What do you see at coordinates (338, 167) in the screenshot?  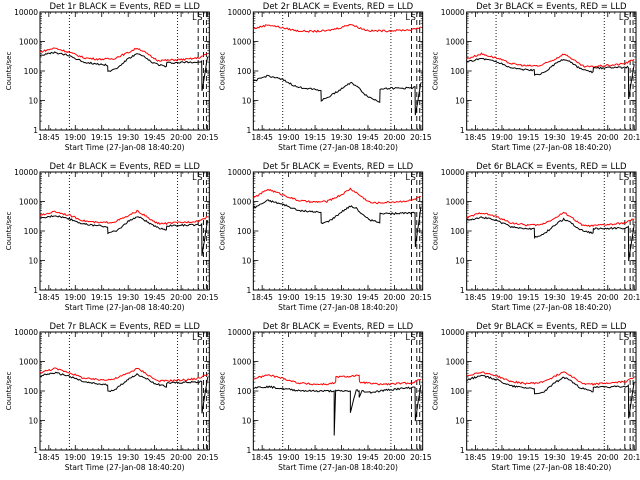 I see `panel-title: Det 5r BLACK = Events, RED = LLD` at bounding box center [338, 167].